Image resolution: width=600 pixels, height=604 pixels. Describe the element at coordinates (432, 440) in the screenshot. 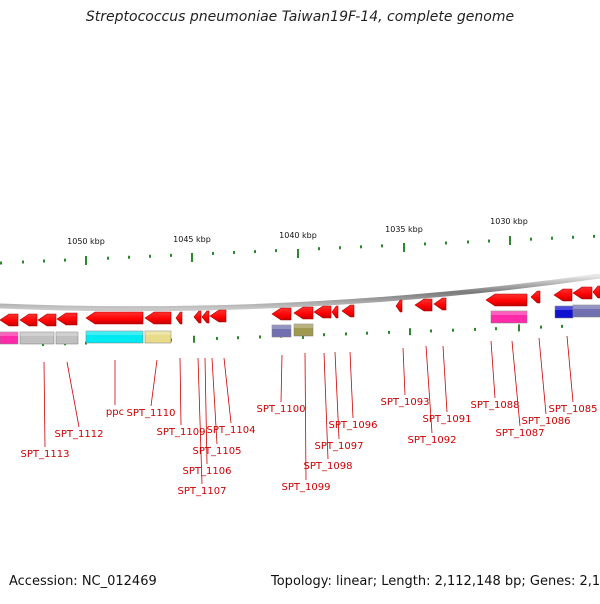

I see `gene-label: SPT_1092` at that location.